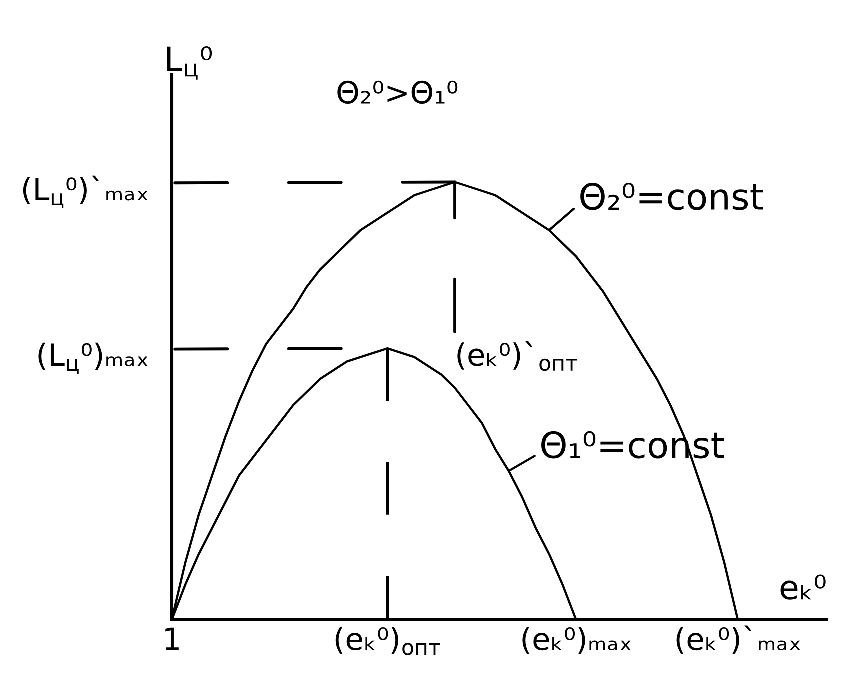 This screenshot has width=842, height=690. What do you see at coordinates (172, 639) in the screenshot?
I see `x-tick-label: 1` at bounding box center [172, 639].